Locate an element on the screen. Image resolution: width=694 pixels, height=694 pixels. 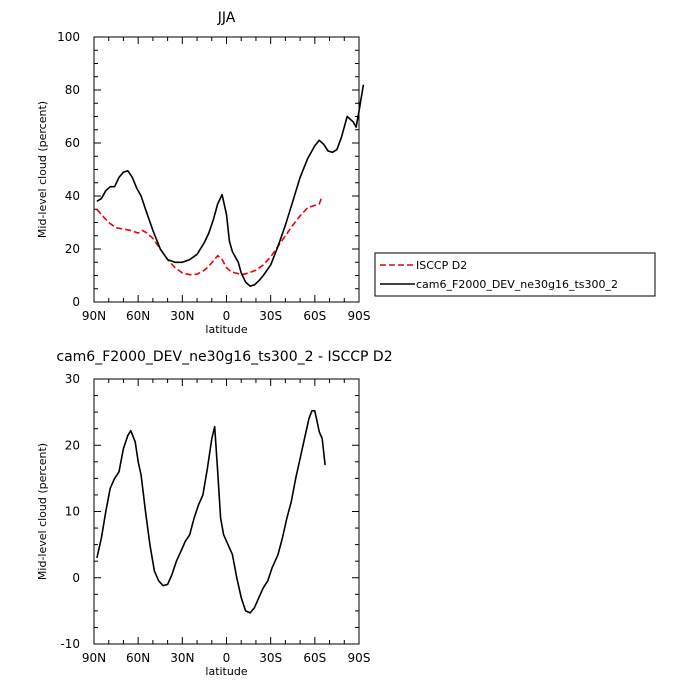
y-tick-label: 40 is located at coordinates (72, 196).